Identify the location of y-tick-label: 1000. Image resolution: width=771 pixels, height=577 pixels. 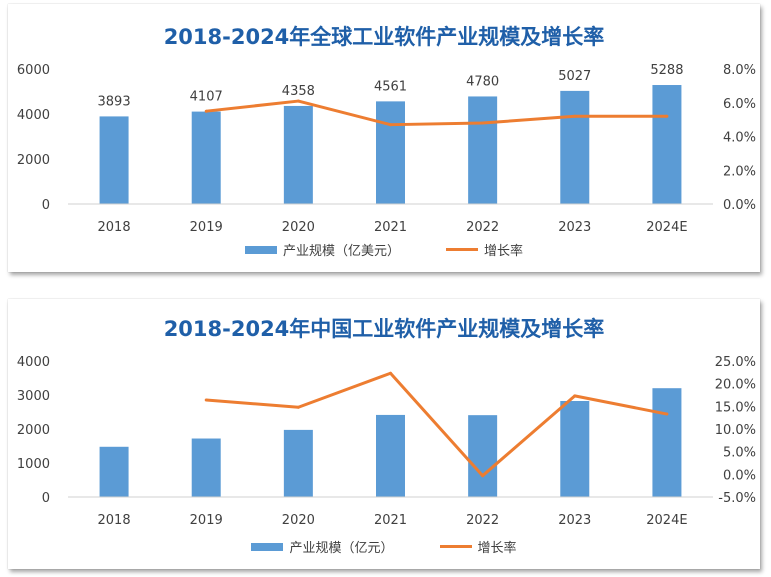
(33, 464).